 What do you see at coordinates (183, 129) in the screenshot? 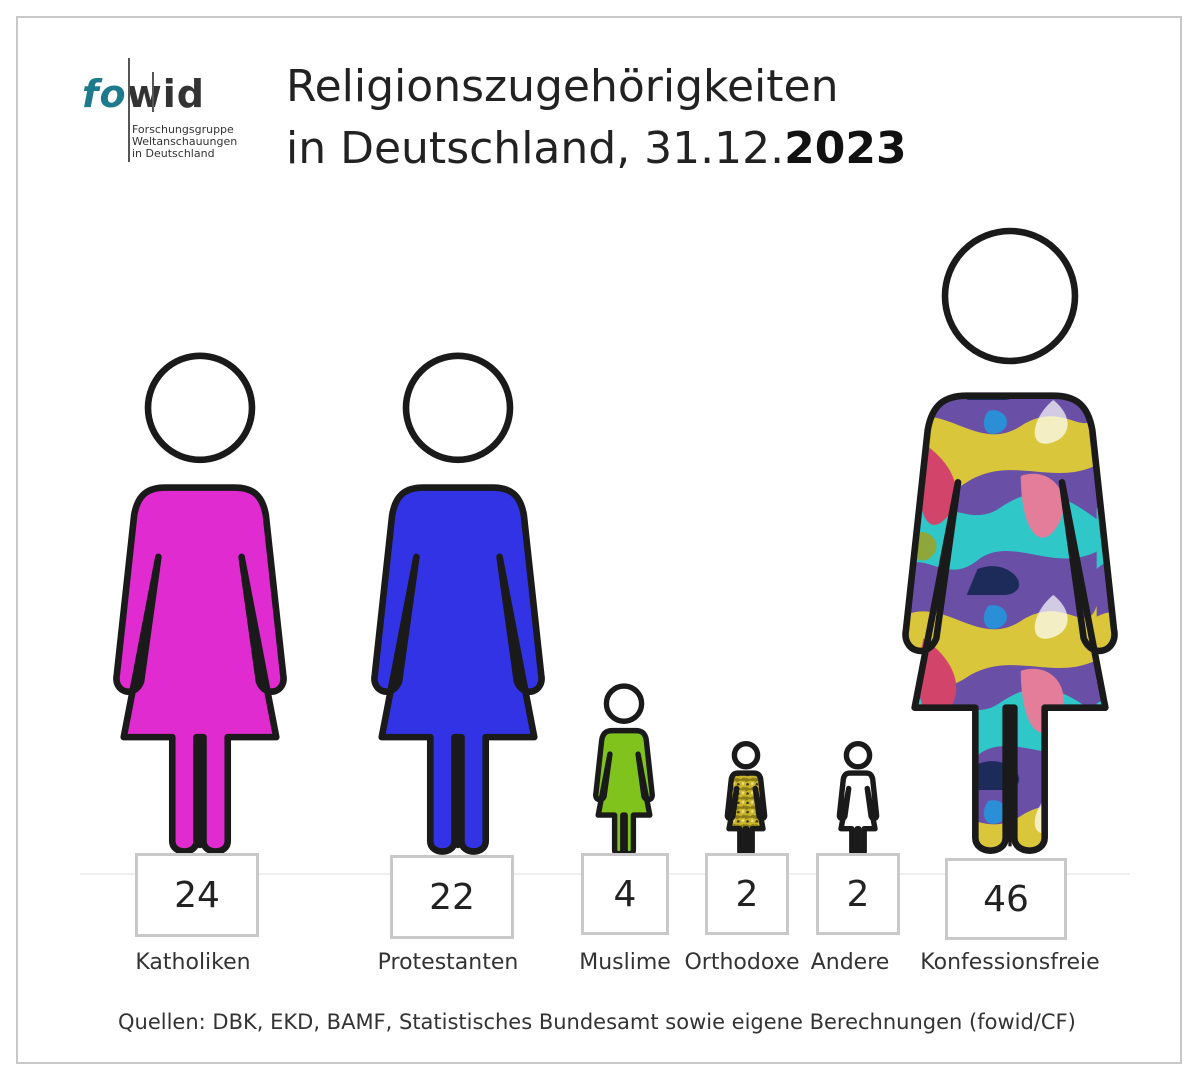
I see `logo-subtitle-line: Forschungsgruppe` at bounding box center [183, 129].